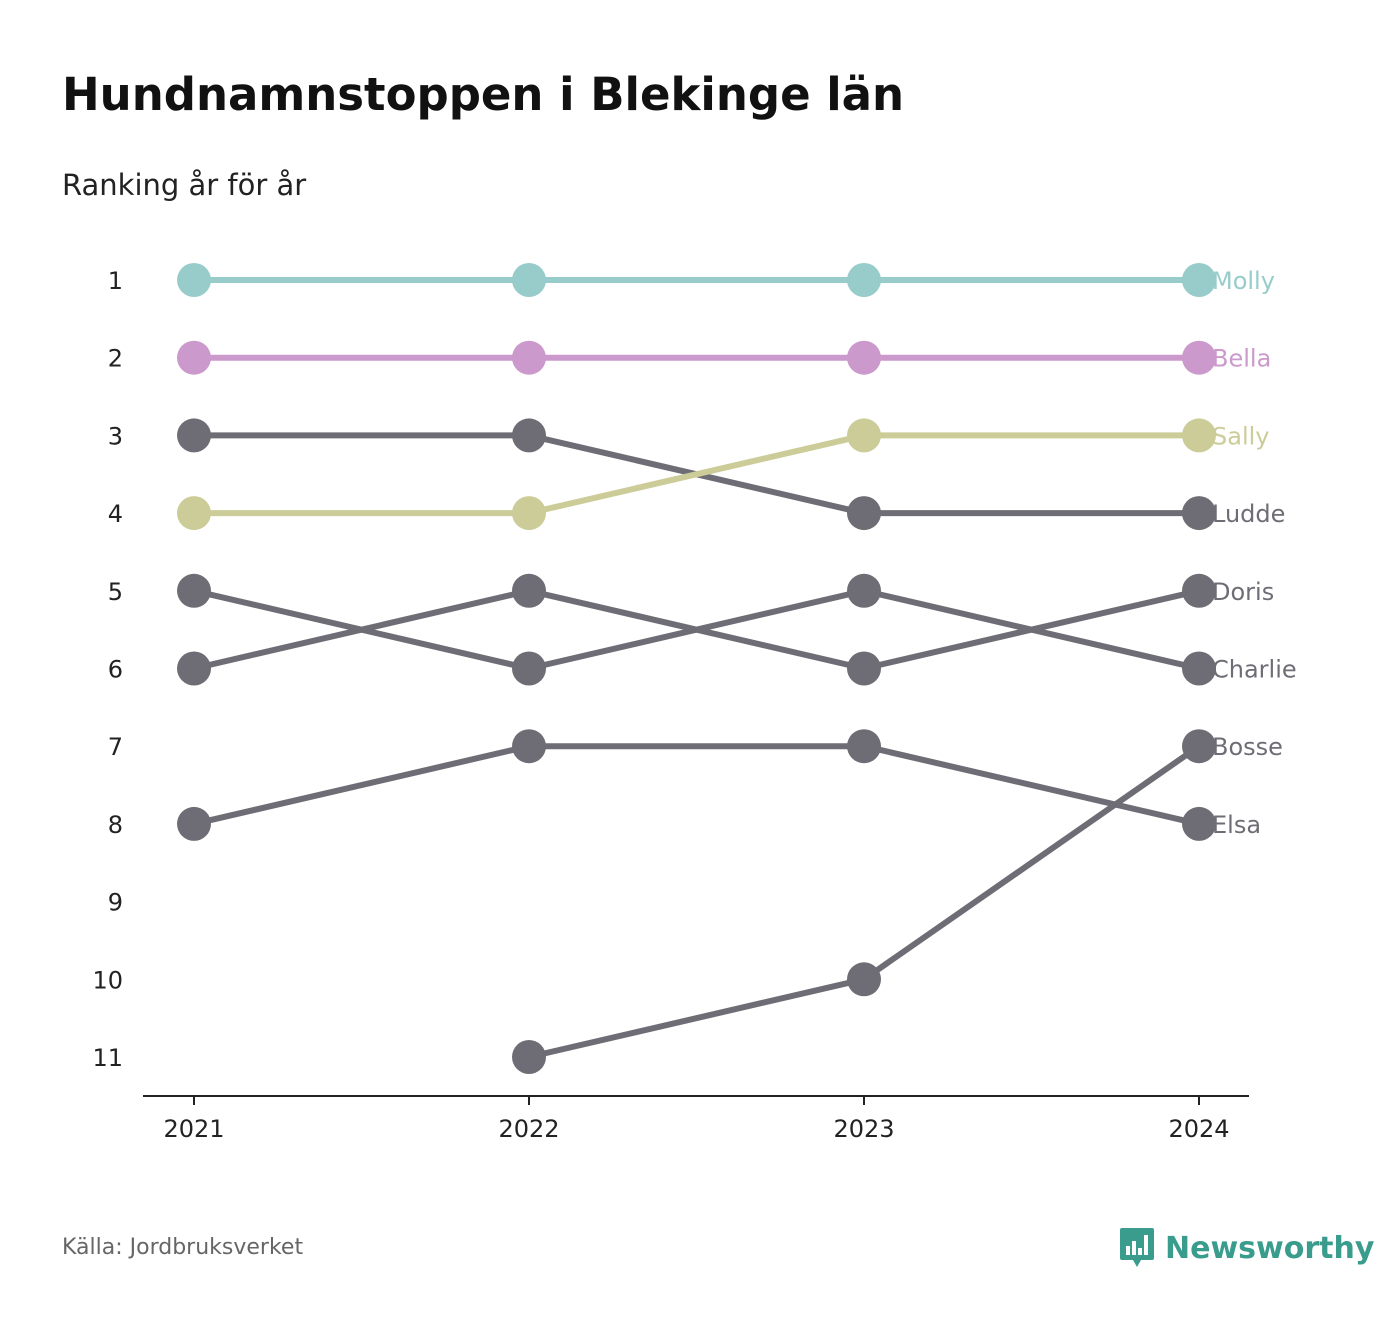 The image size is (1400, 1329). I want to click on bar-chart-speech-bubble-icon, so click(1137, 1247).